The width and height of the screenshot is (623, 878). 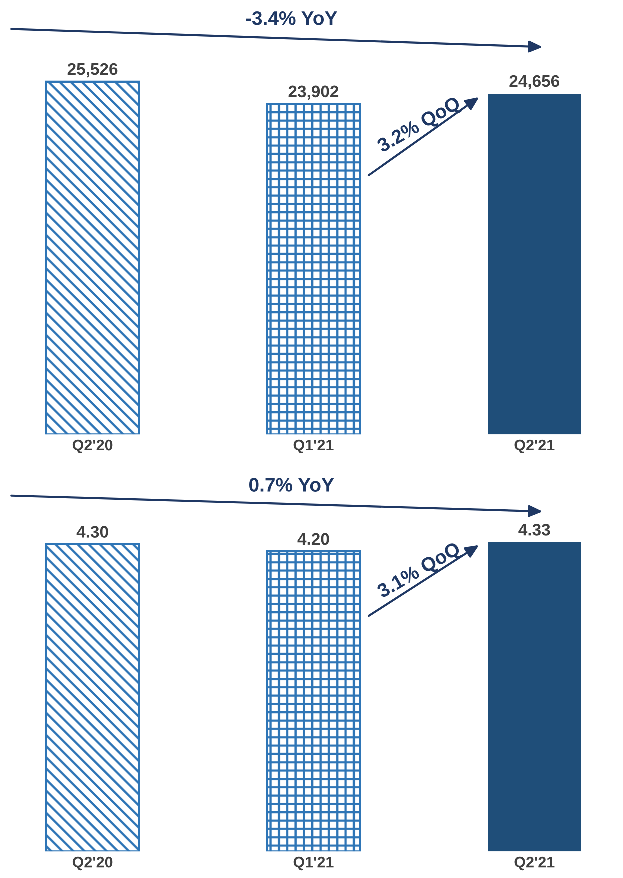 I want to click on data-label: 4.30, so click(x=92, y=532).